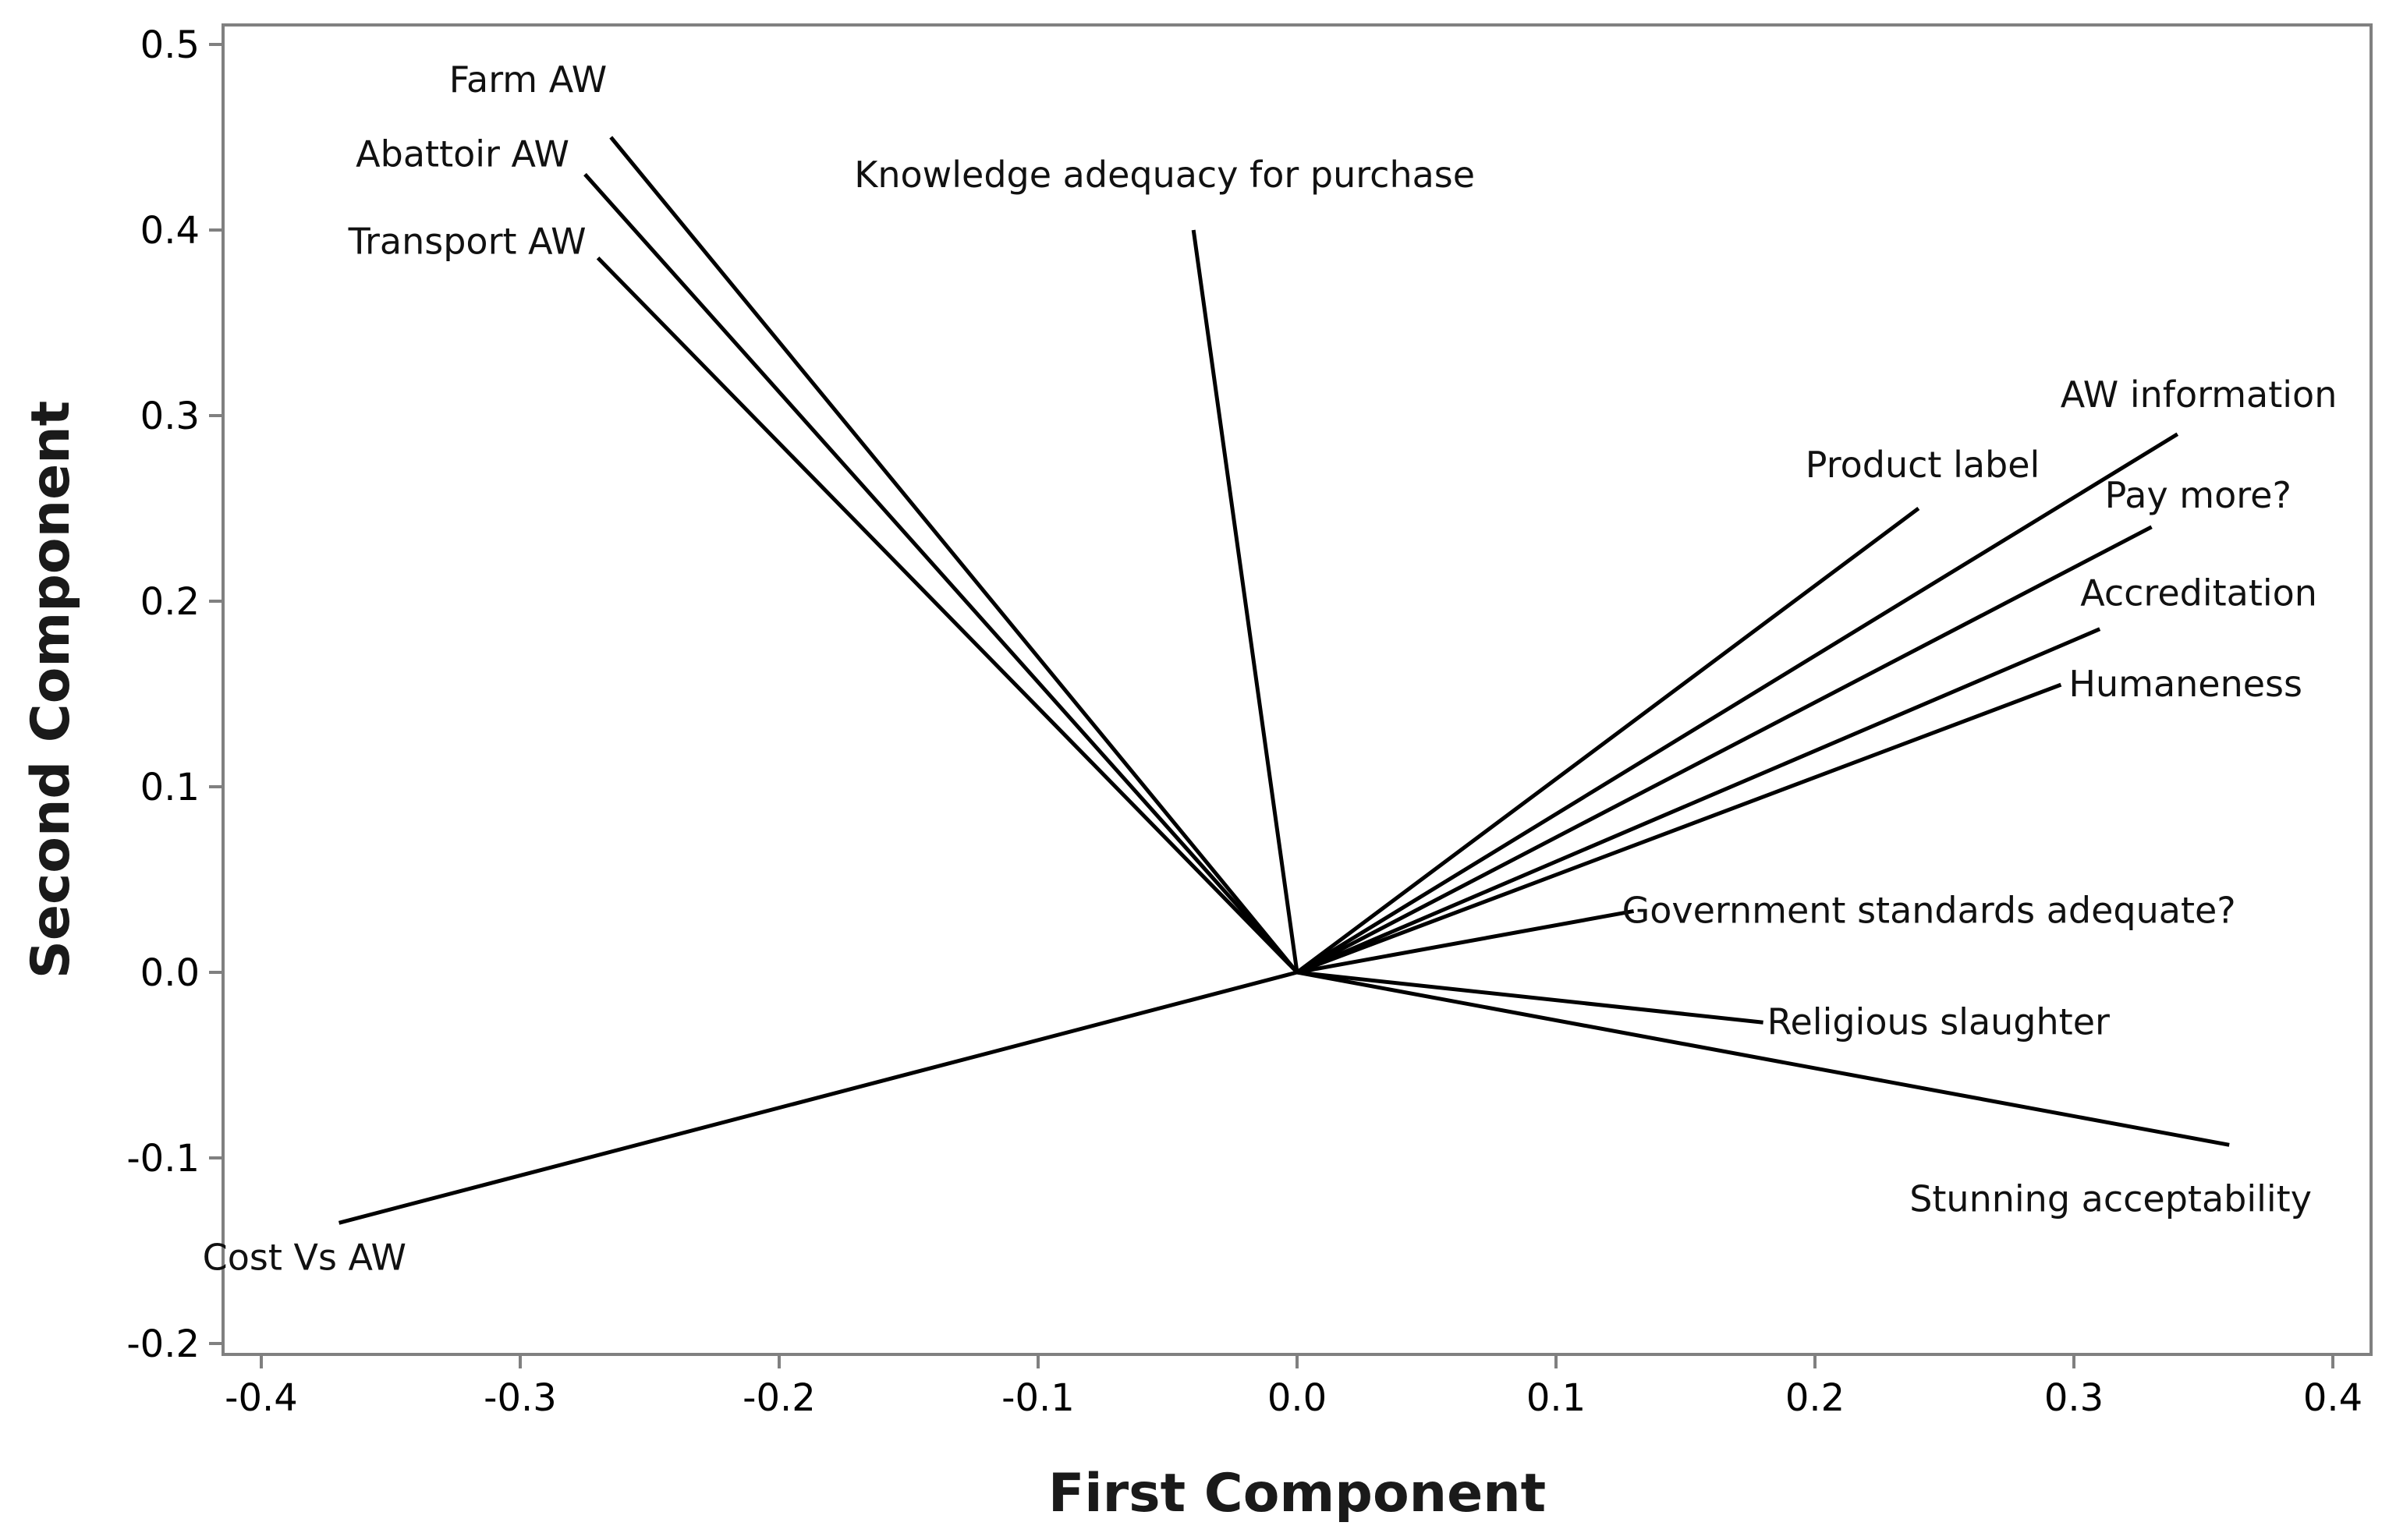  What do you see at coordinates (304, 1257) in the screenshot?
I see `vector-label: Cost Vs AW` at bounding box center [304, 1257].